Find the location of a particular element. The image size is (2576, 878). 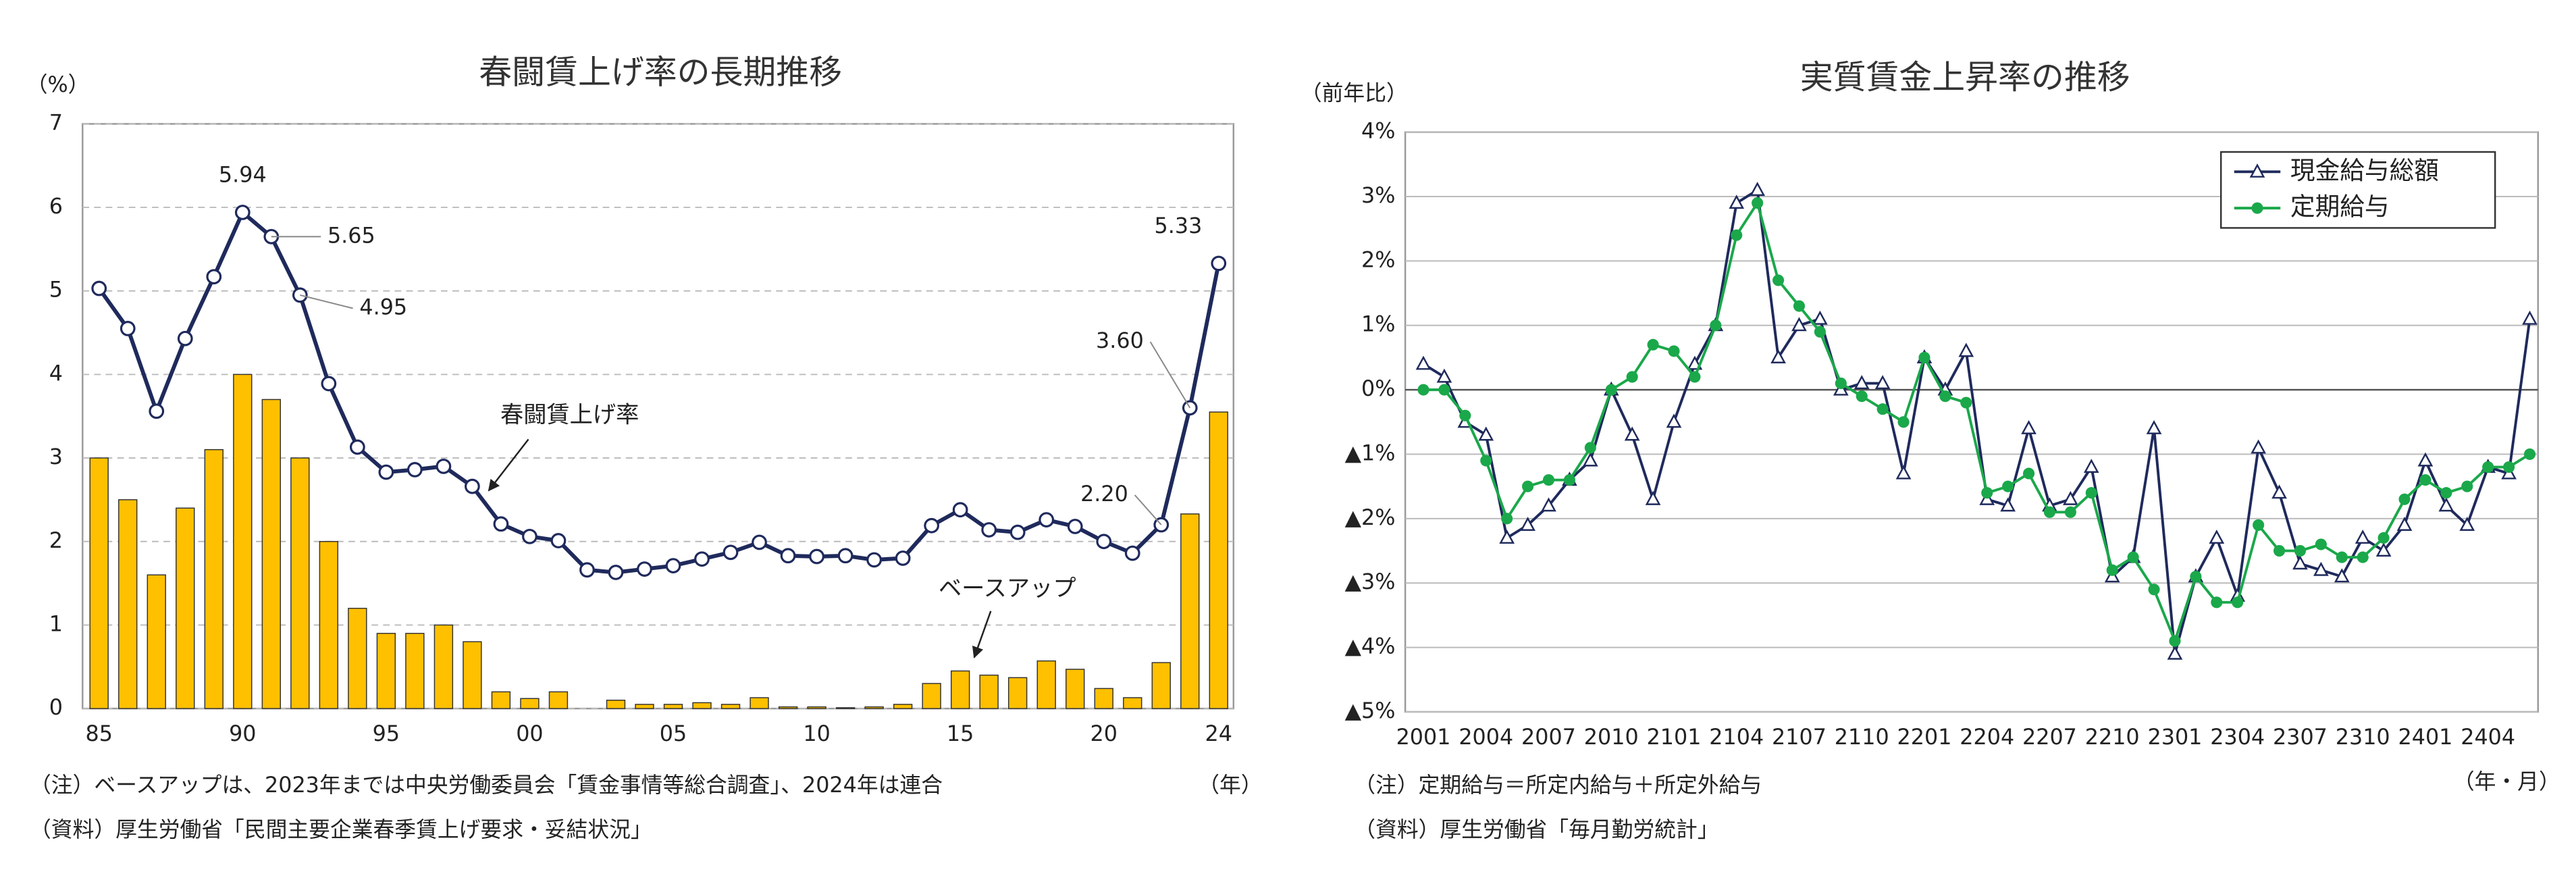

leader-line is located at coordinates (1170, 375).